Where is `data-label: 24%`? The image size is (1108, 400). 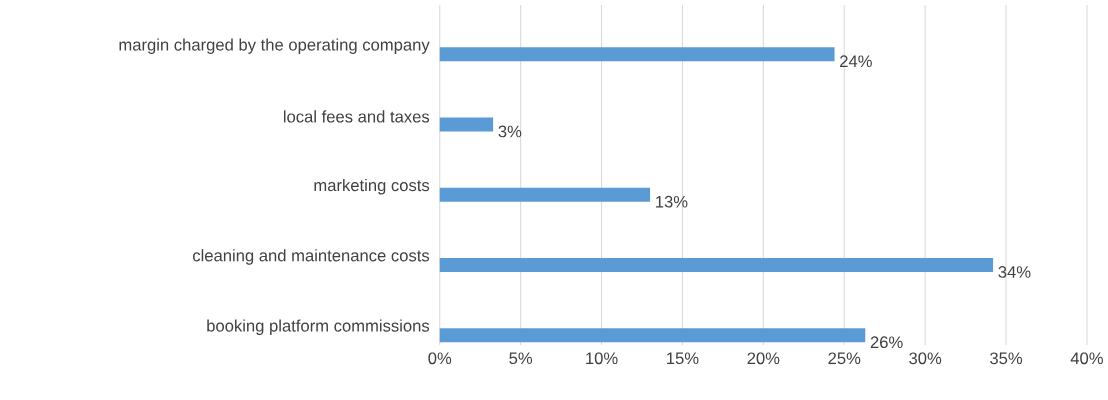 data-label: 24% is located at coordinates (856, 61).